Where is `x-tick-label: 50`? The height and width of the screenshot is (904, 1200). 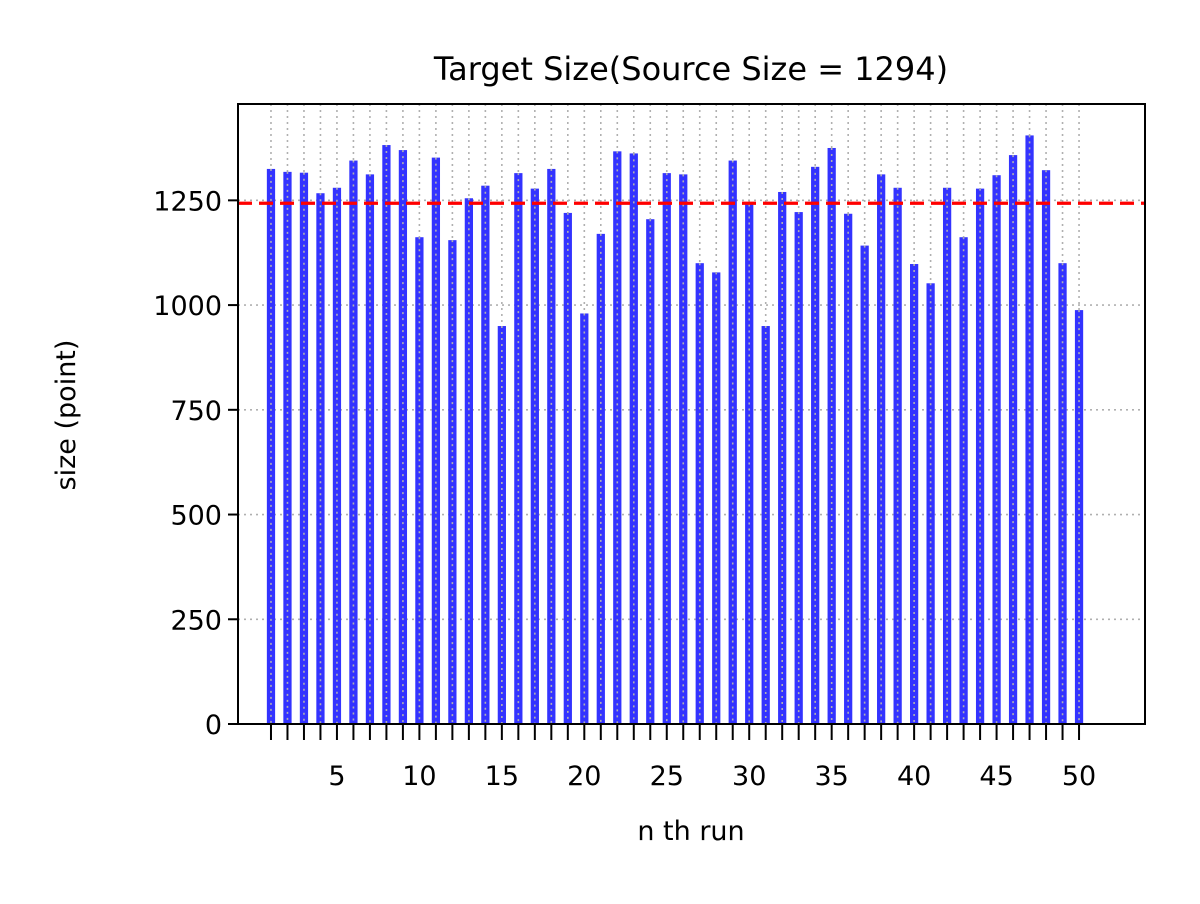 x-tick-label: 50 is located at coordinates (1079, 776).